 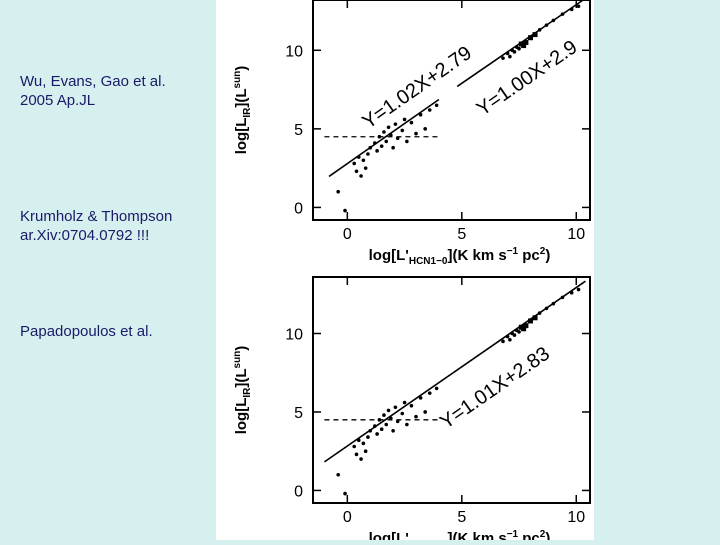 I want to click on x-axis-label-part: −1, so click(x=513, y=251).